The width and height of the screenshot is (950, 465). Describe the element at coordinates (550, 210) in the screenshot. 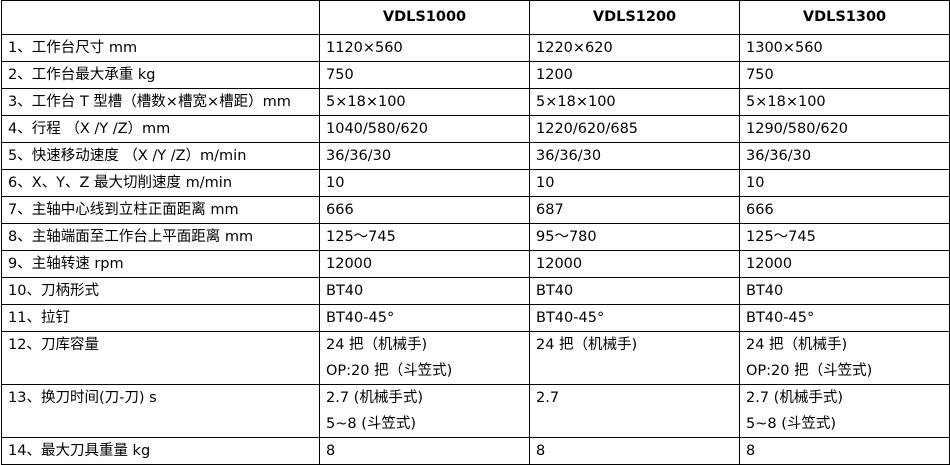

I see `cell-text: 687` at that location.